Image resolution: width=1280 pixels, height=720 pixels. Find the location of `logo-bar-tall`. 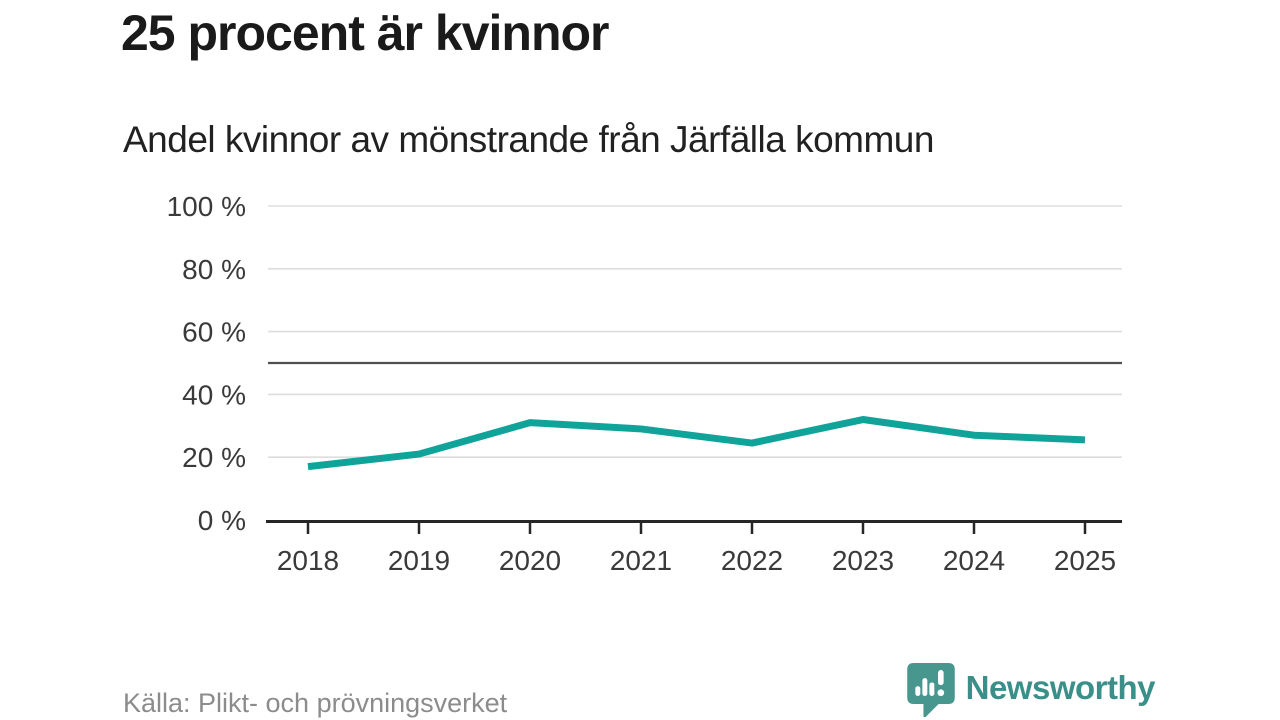

logo-bar-tall is located at coordinates (924, 687).